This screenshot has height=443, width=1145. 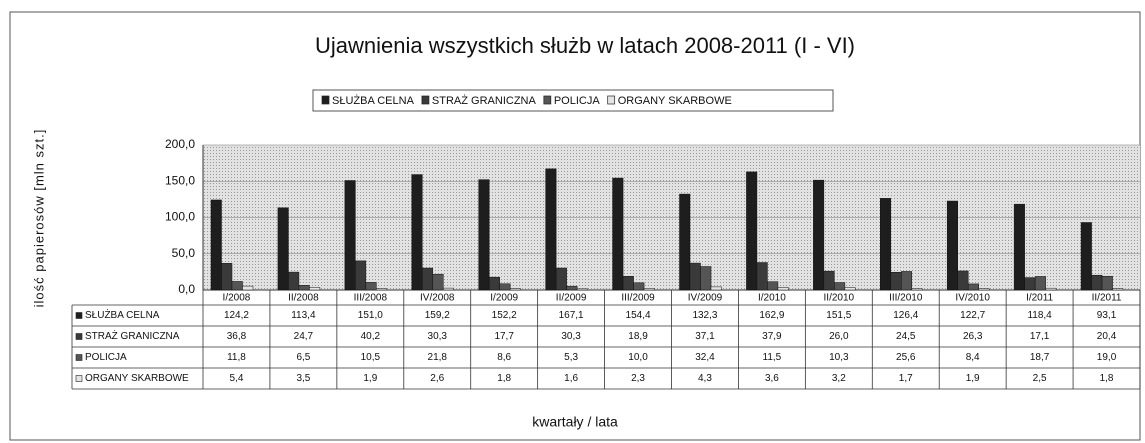 What do you see at coordinates (504, 298) in the screenshot?
I see `x-tick-label: I/2009` at bounding box center [504, 298].